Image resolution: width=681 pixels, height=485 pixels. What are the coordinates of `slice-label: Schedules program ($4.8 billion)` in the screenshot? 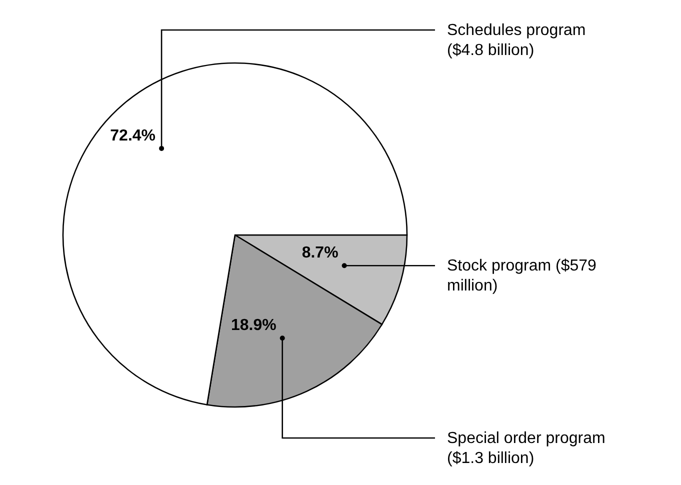 It's located at (516, 40).